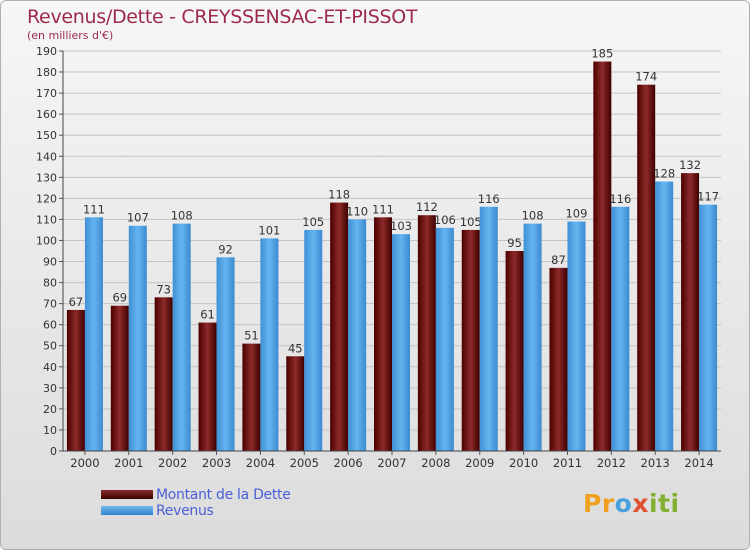 Image resolution: width=750 pixels, height=550 pixels. Describe the element at coordinates (222, 17) in the screenshot. I see `chart-title: Revenus/Dette - CREYSSENSAC-ET-PISSOT` at that location.